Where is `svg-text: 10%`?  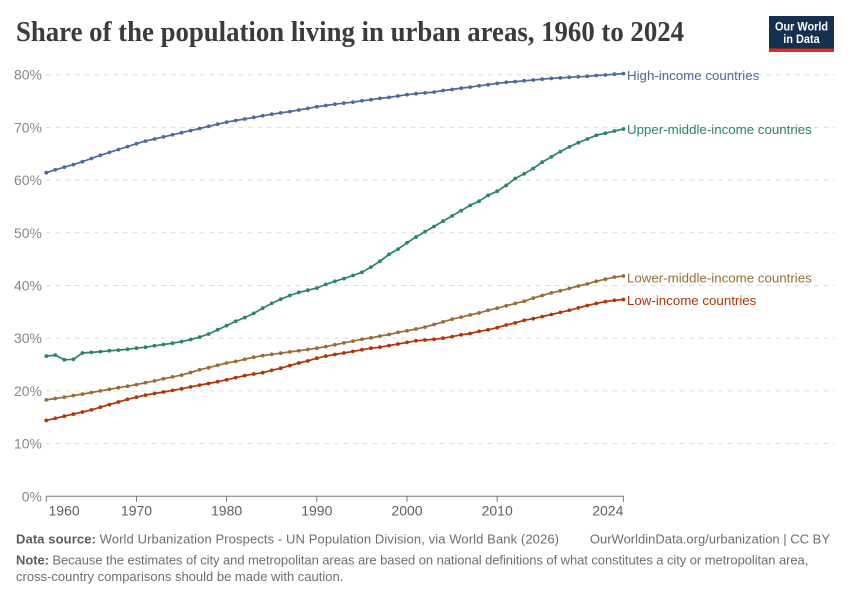
svg-text: 10% is located at coordinates (28, 444).